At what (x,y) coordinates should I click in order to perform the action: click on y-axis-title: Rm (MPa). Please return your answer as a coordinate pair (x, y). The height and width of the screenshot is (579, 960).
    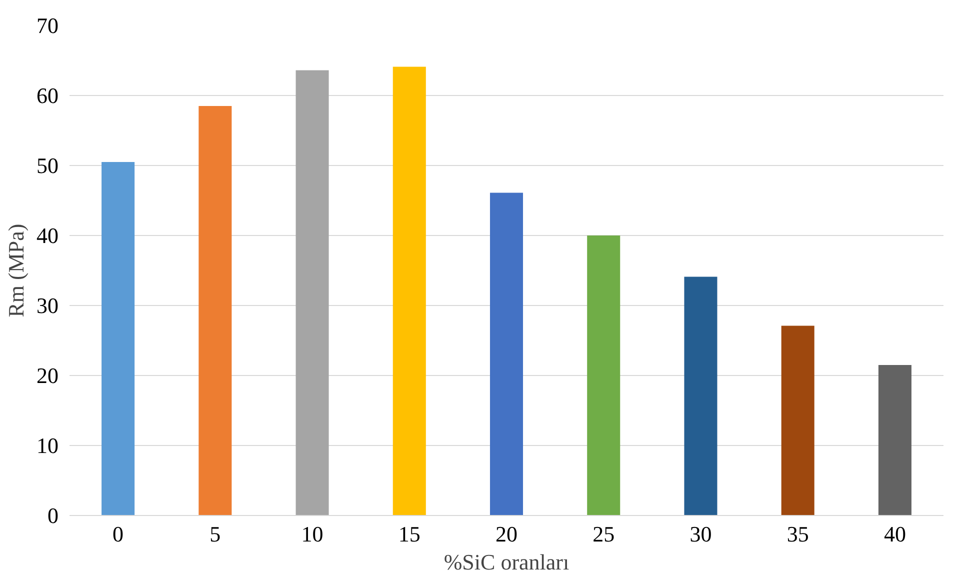
    Looking at the image, I should click on (16, 271).